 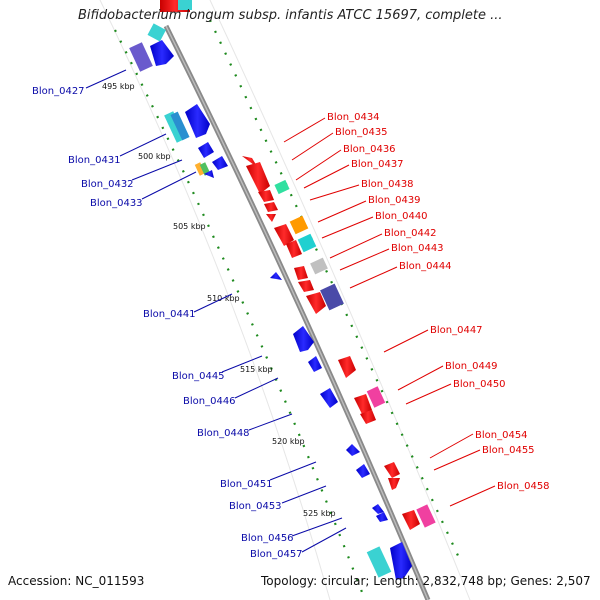 What do you see at coordinates (209, 401) in the screenshot?
I see `gene-label-blon-0446: Blon_0446` at bounding box center [209, 401].